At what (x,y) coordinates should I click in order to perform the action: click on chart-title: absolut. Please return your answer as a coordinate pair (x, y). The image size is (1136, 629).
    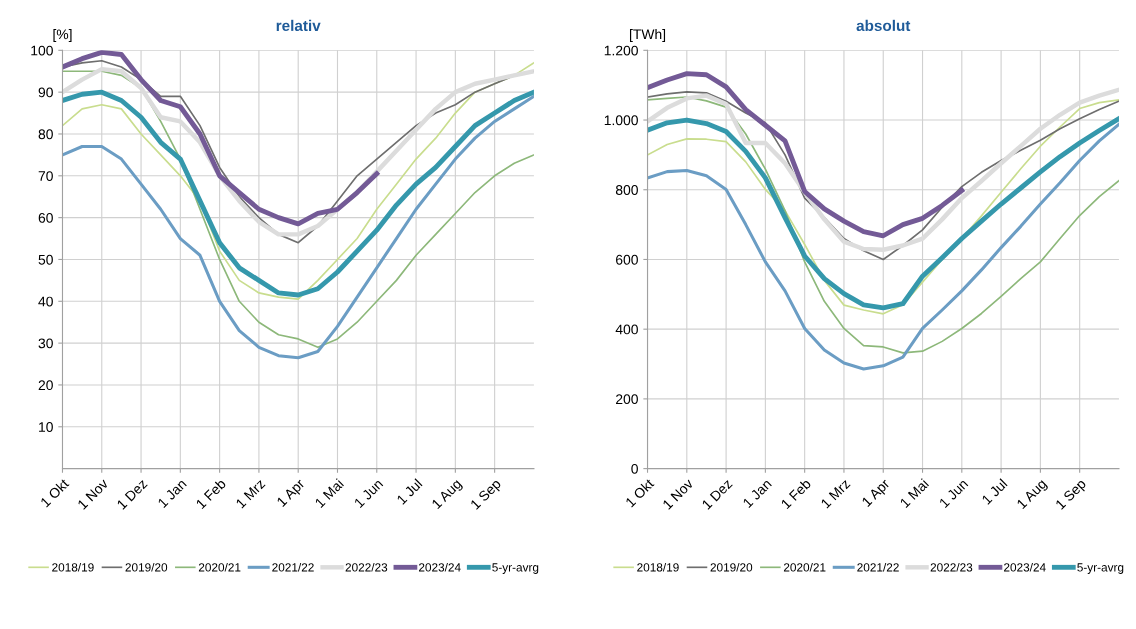
    Looking at the image, I should click on (883, 25).